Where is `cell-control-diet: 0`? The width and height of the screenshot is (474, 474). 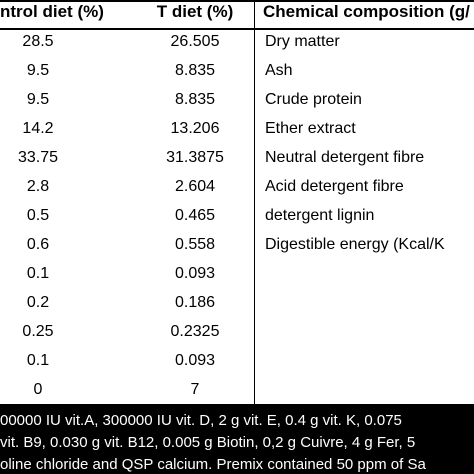 cell-control-diet: 0 is located at coordinates (38, 389).